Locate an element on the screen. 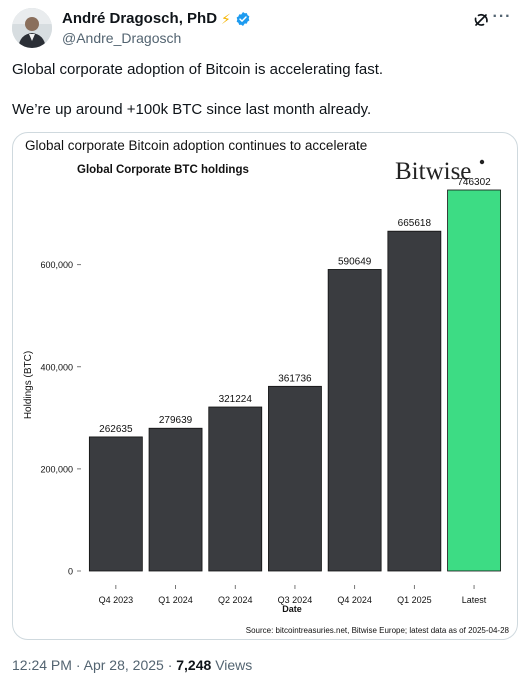 The image size is (525, 676). name-row: André Dragosch, PhD ⚡ is located at coordinates (156, 18).